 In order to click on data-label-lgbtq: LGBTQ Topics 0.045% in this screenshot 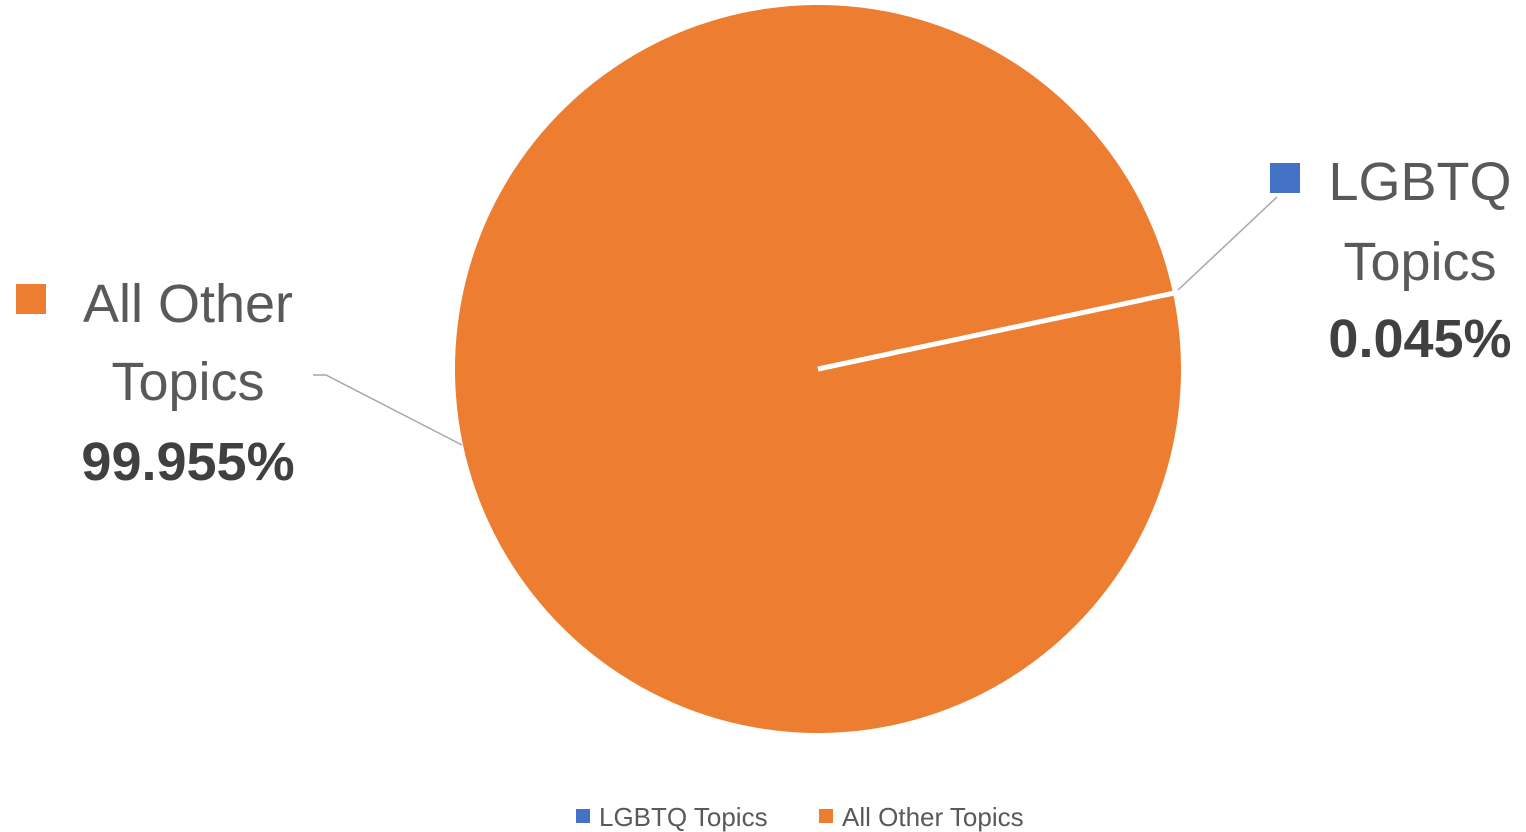, I will do `click(1391, 260)`.